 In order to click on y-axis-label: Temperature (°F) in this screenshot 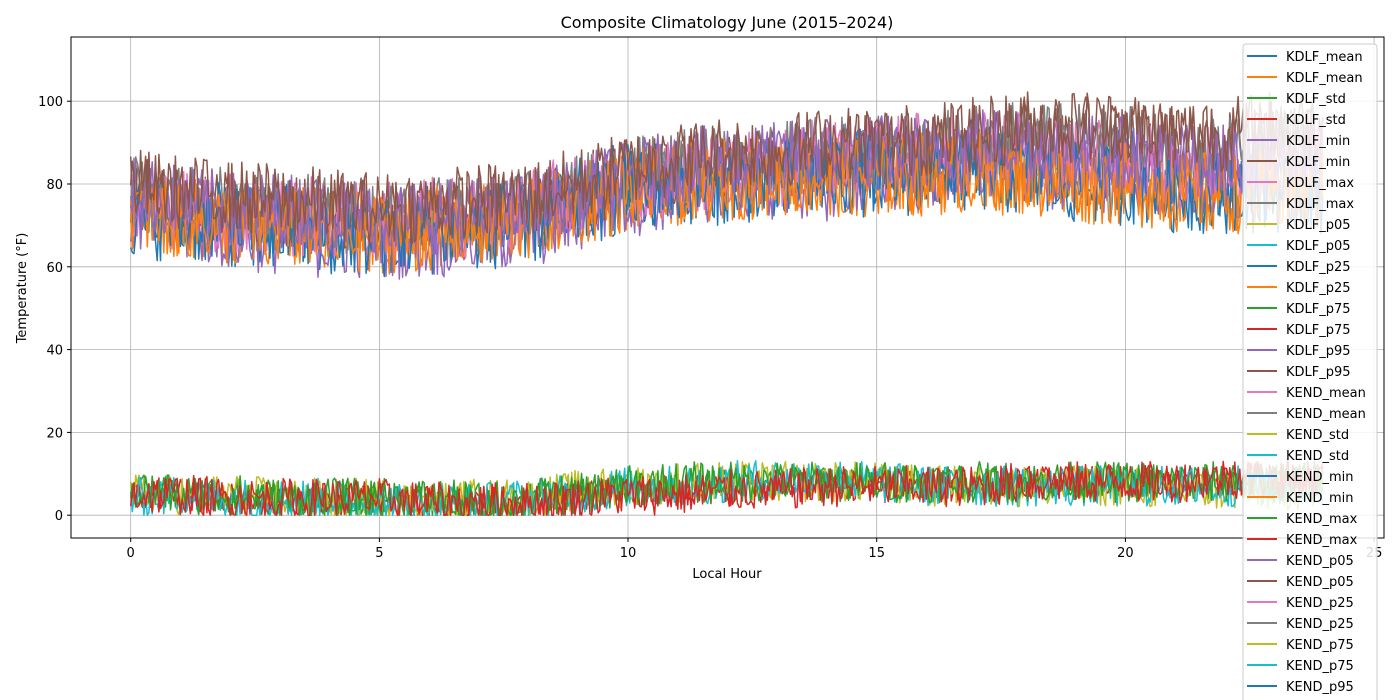, I will do `click(22, 289)`.